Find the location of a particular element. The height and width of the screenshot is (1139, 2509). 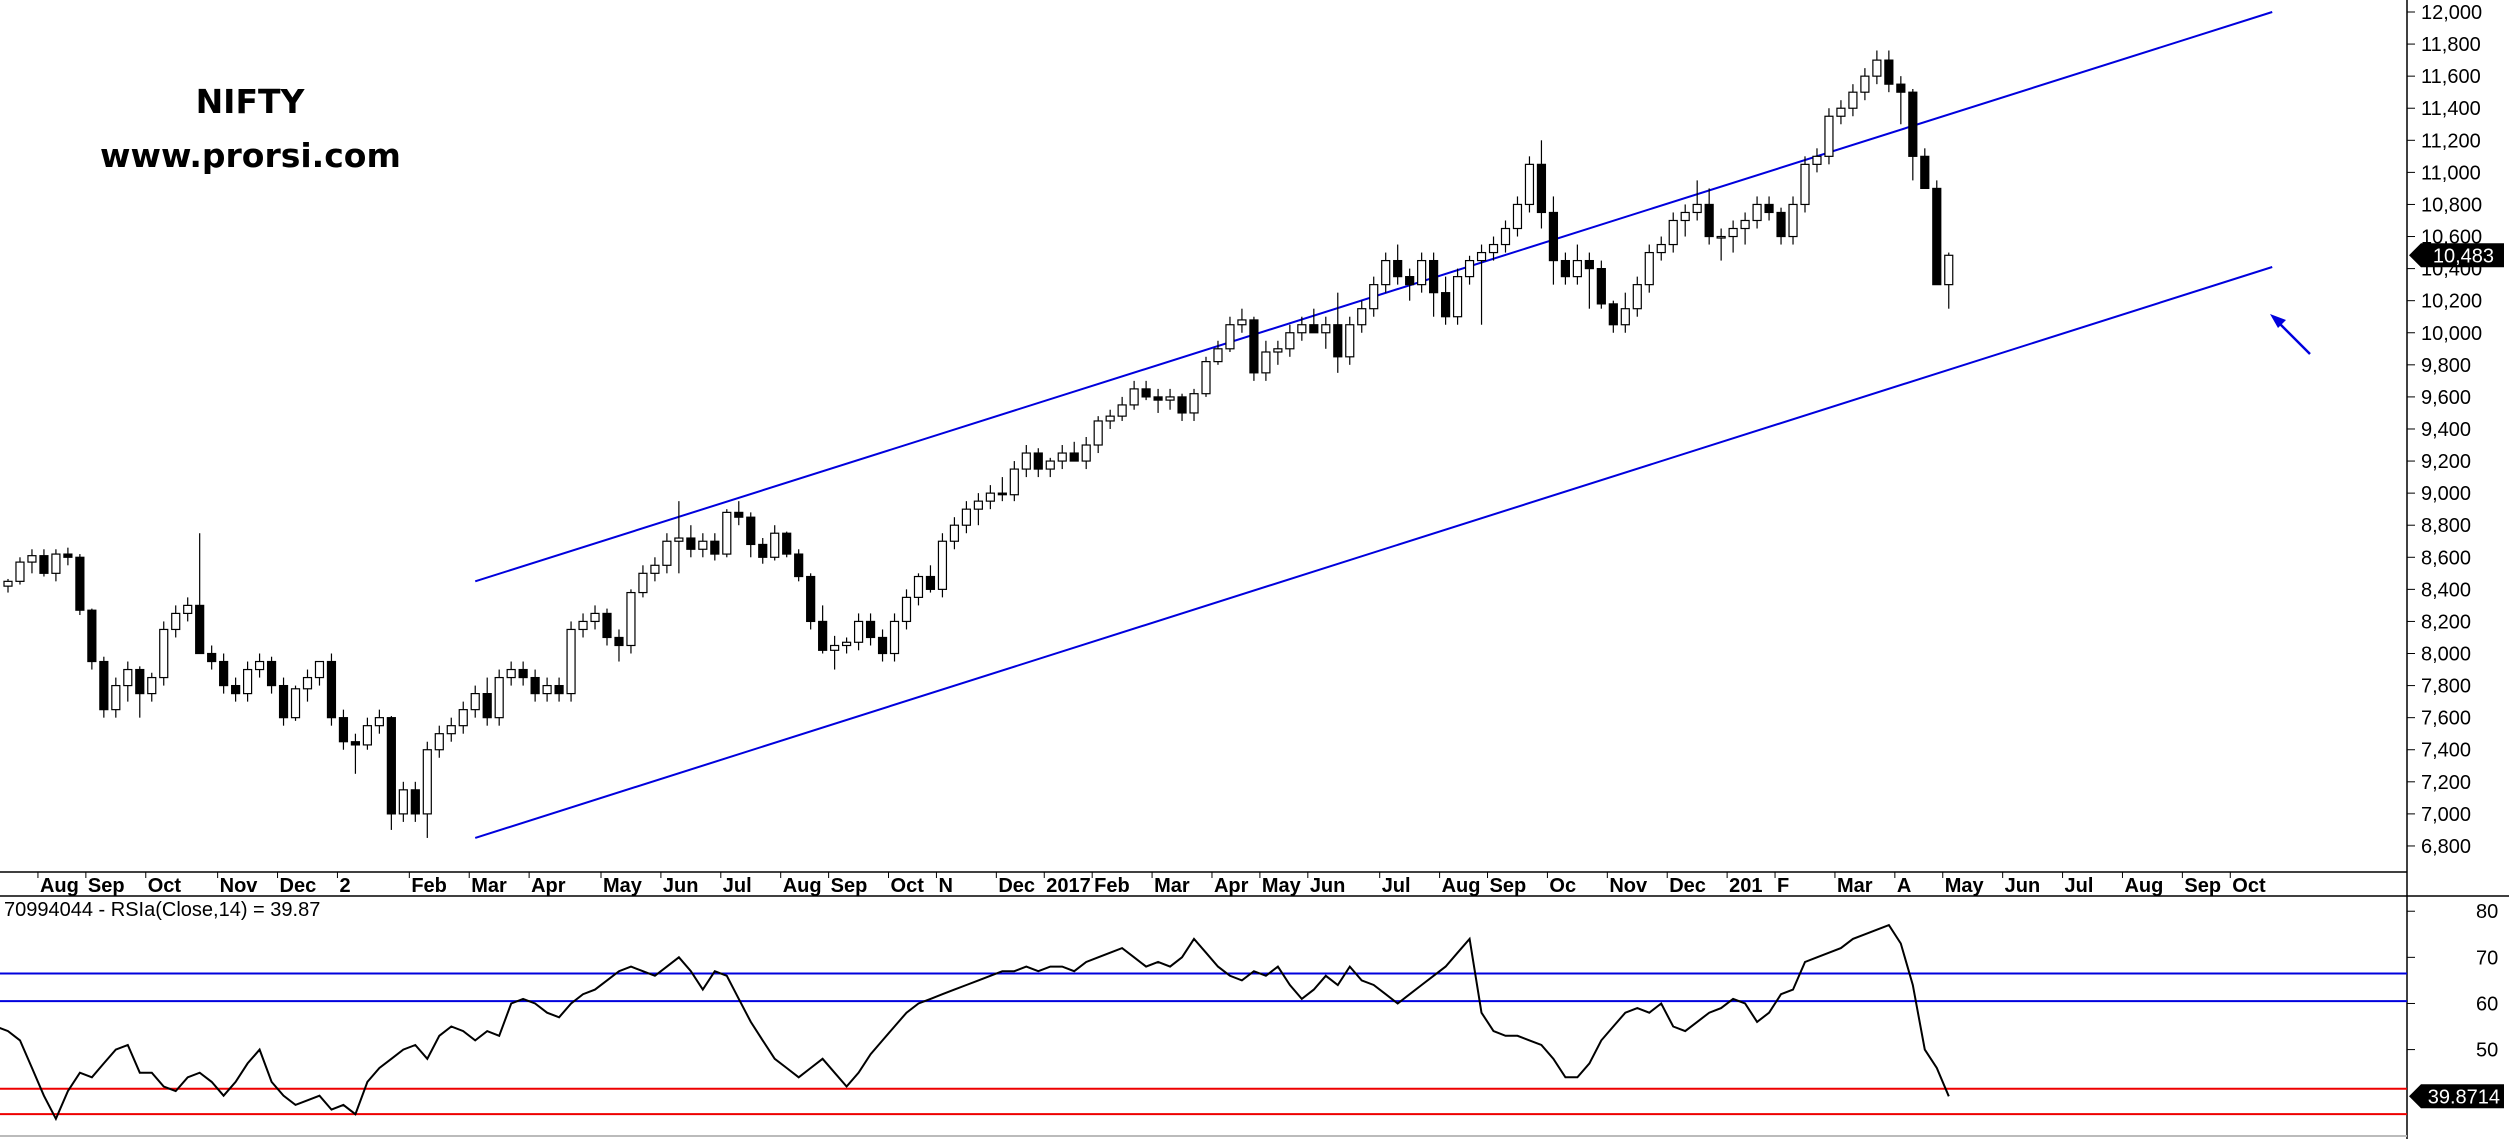

x-tick-label: N is located at coordinates (945, 886).